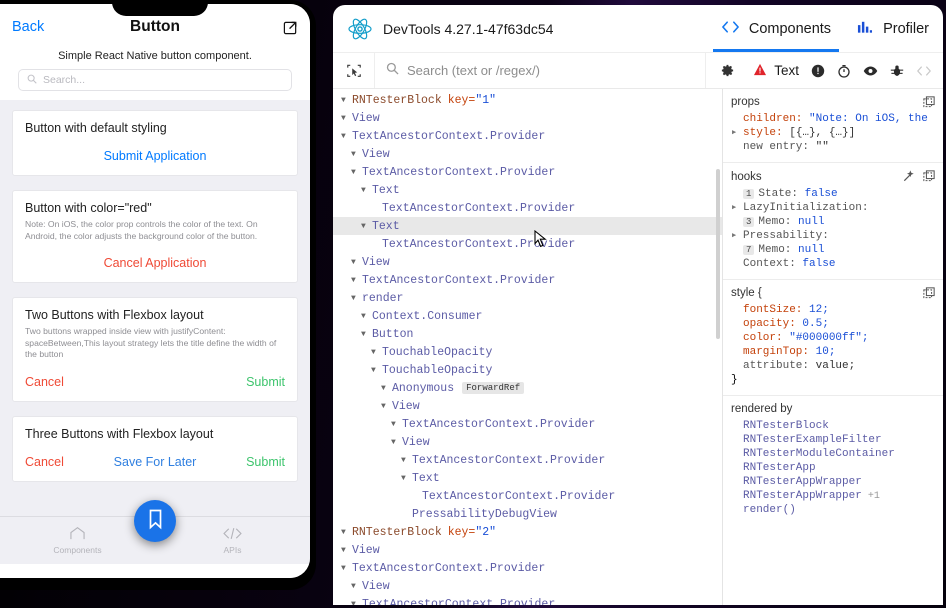 Image resolution: width=946 pixels, height=608 pixels. Describe the element at coordinates (897, 71) in the screenshot. I see `bug-icon` at that location.